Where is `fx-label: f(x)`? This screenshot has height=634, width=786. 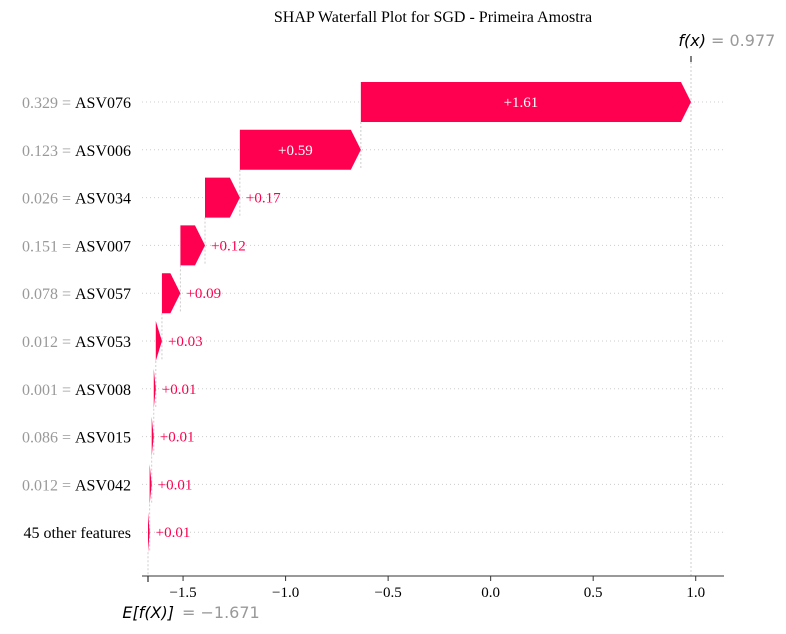
fx-label: f(x) is located at coordinates (692, 40).